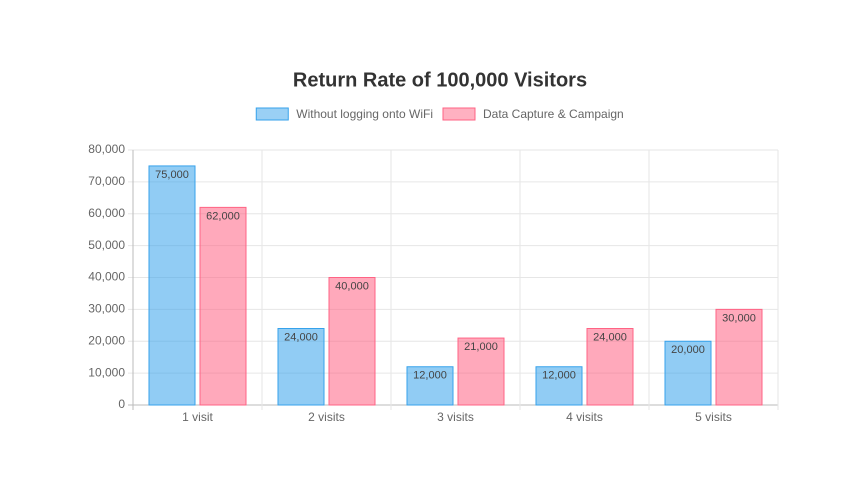 The image size is (860, 500). What do you see at coordinates (106, 213) in the screenshot?
I see `y-tick-label: 60,000` at bounding box center [106, 213].